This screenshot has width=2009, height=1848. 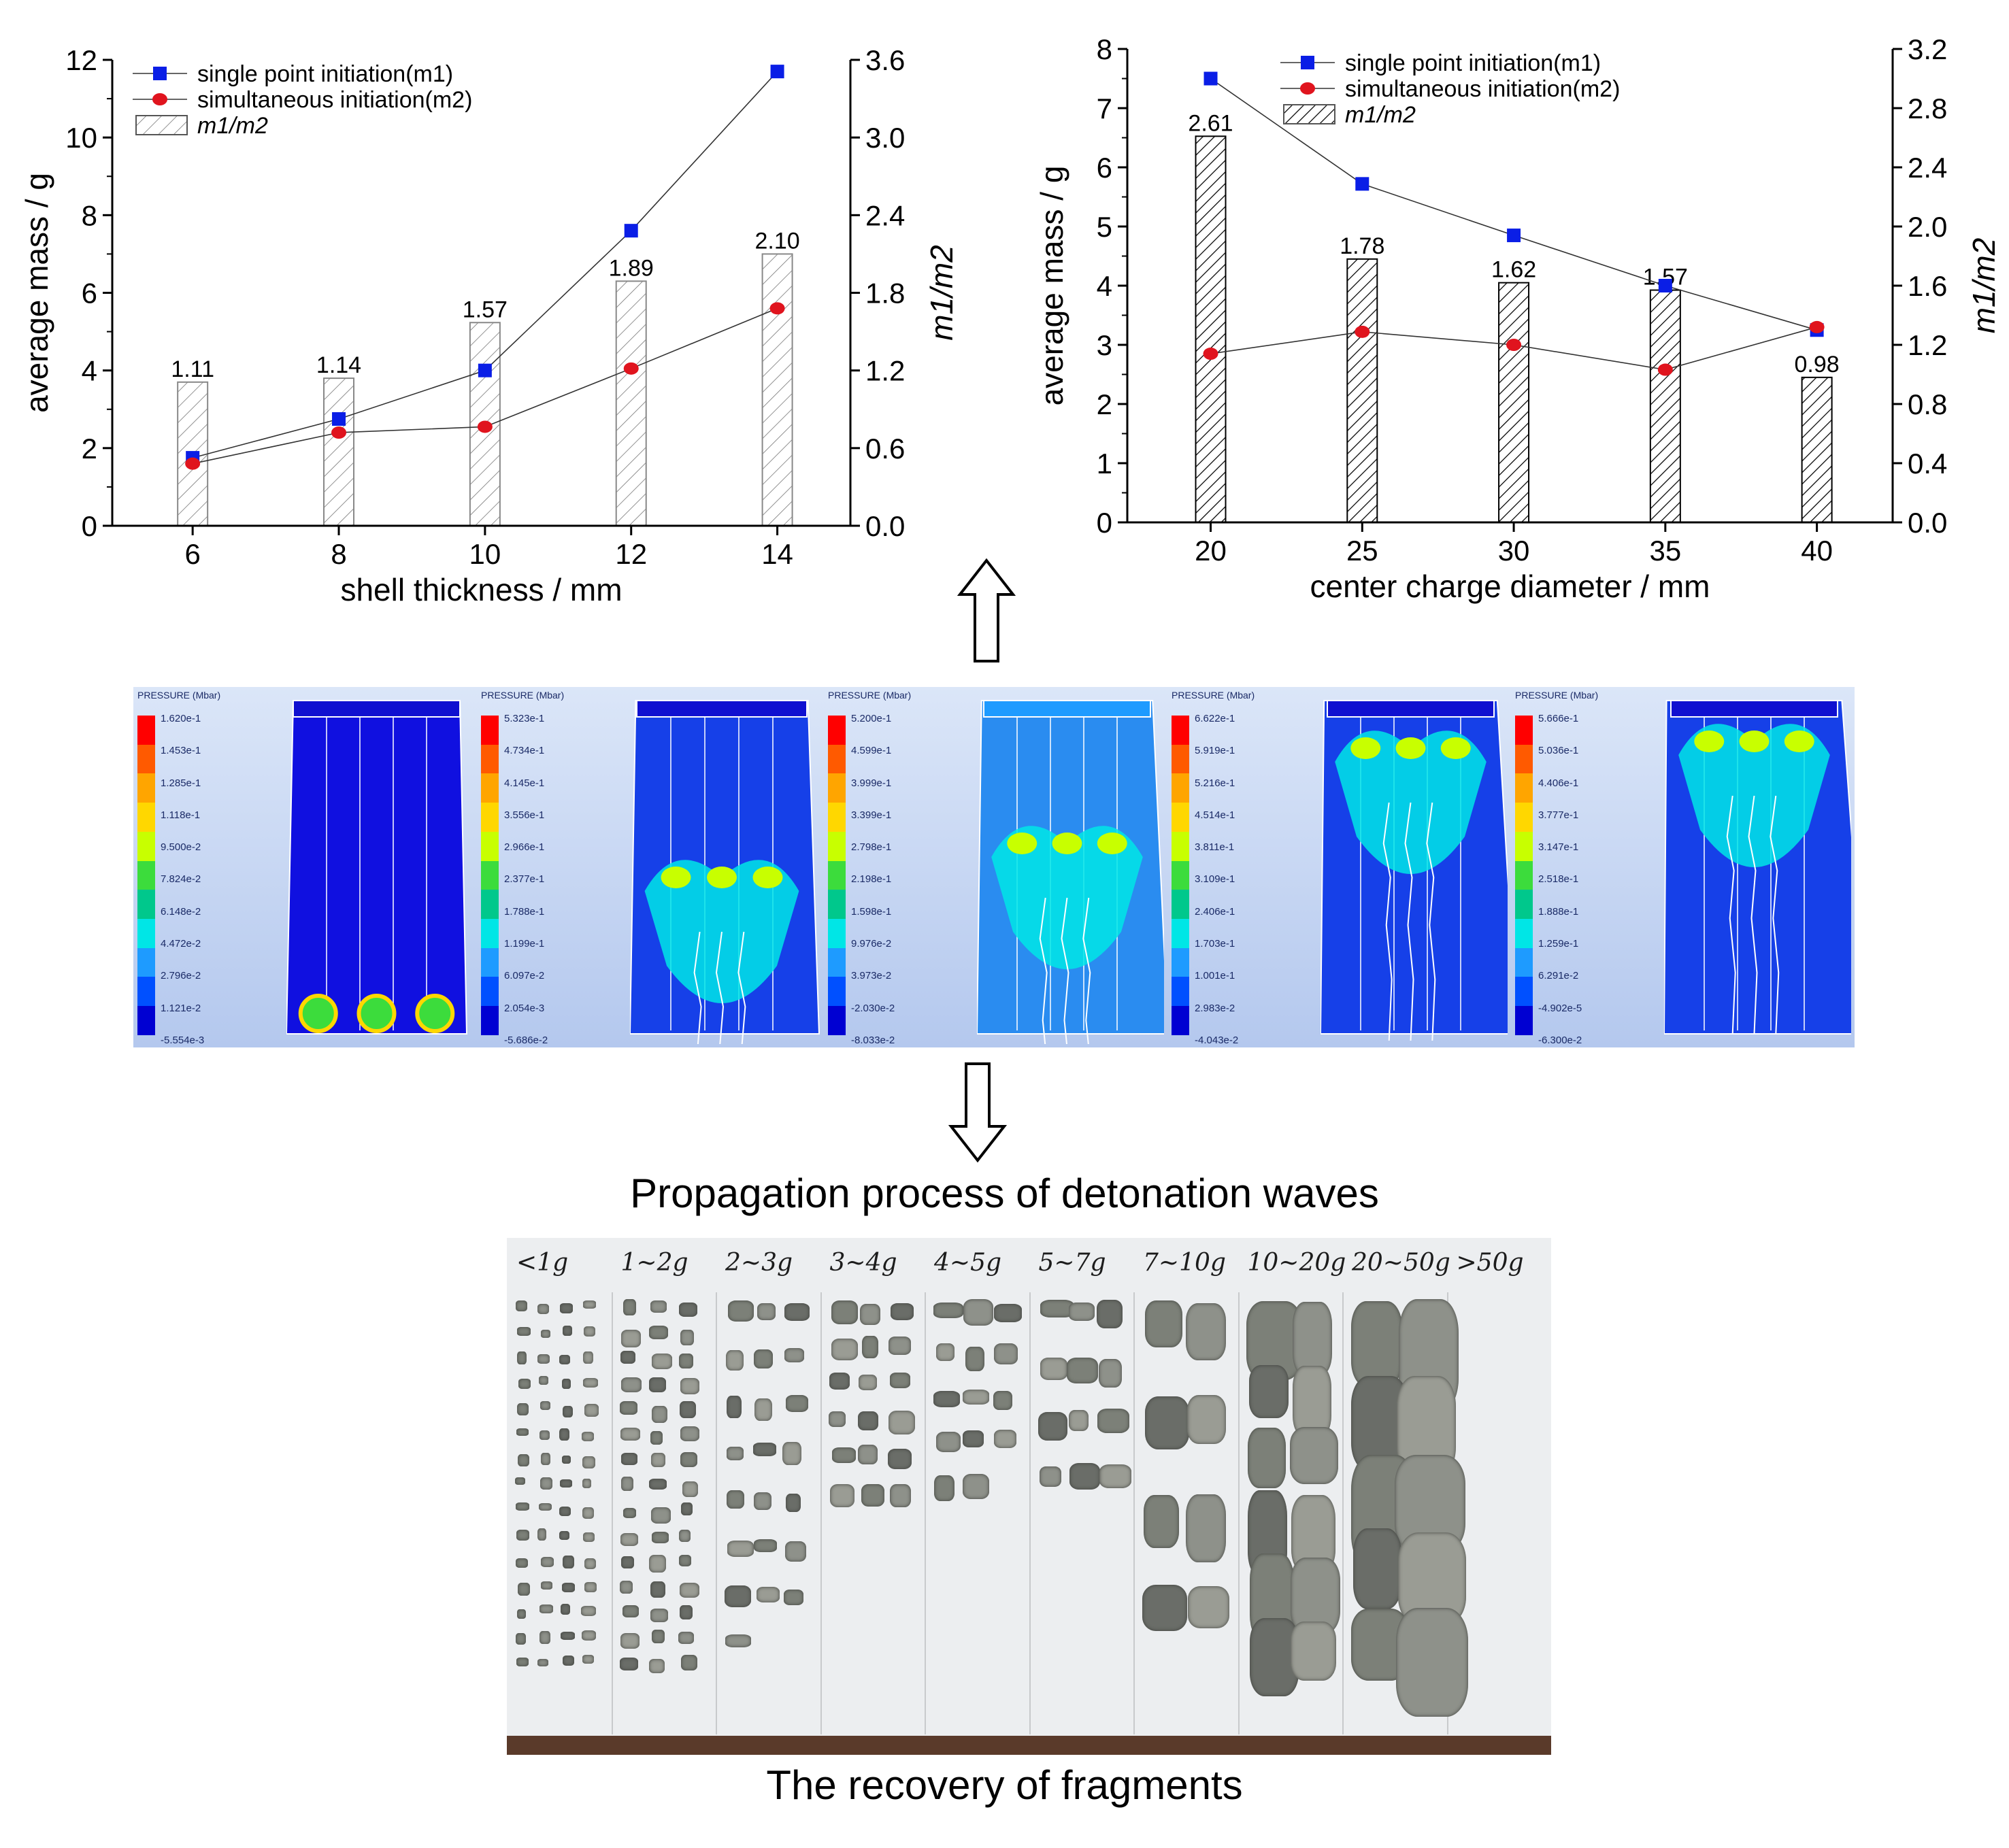 What do you see at coordinates (1984, 286) in the screenshot?
I see `y2-axis-title: m1/m2` at bounding box center [1984, 286].